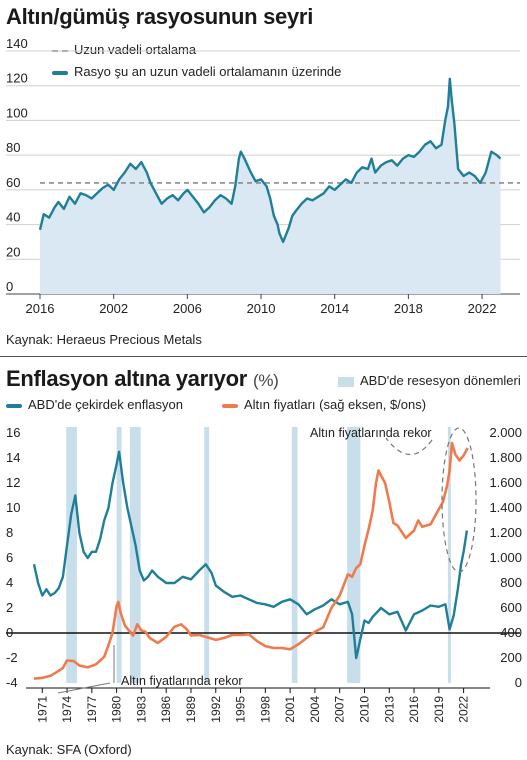 This screenshot has height=760, width=527. I want to click on legend-label-average: Uzun vadeli ortalama, so click(135, 49).